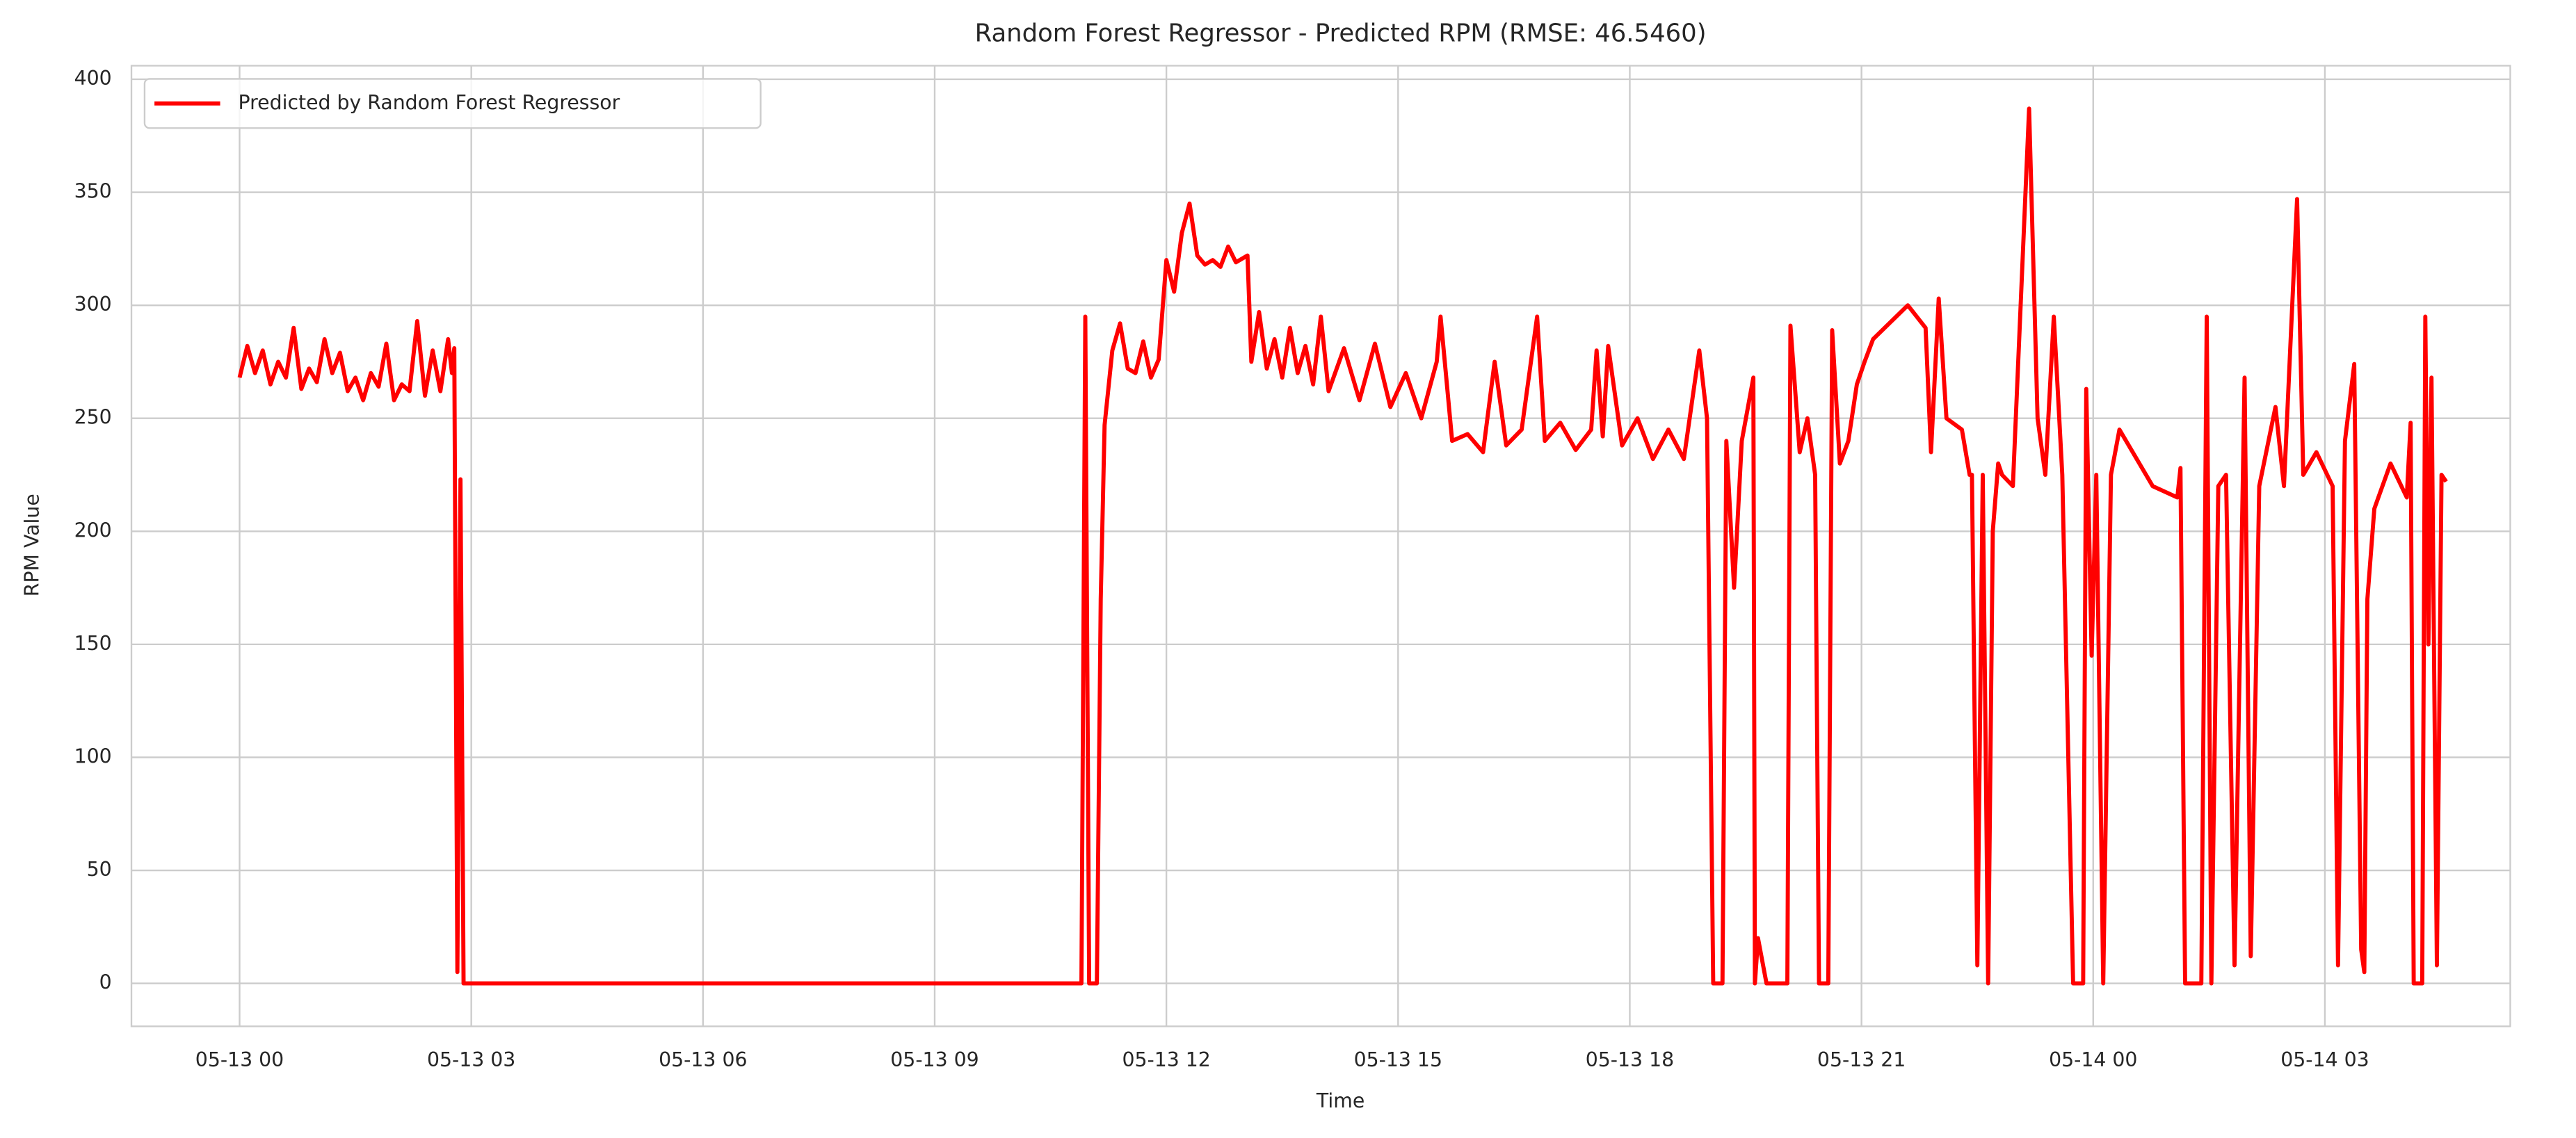 Image resolution: width=2576 pixels, height=1138 pixels. What do you see at coordinates (93, 417) in the screenshot?
I see `y-tick-label: 250` at bounding box center [93, 417].